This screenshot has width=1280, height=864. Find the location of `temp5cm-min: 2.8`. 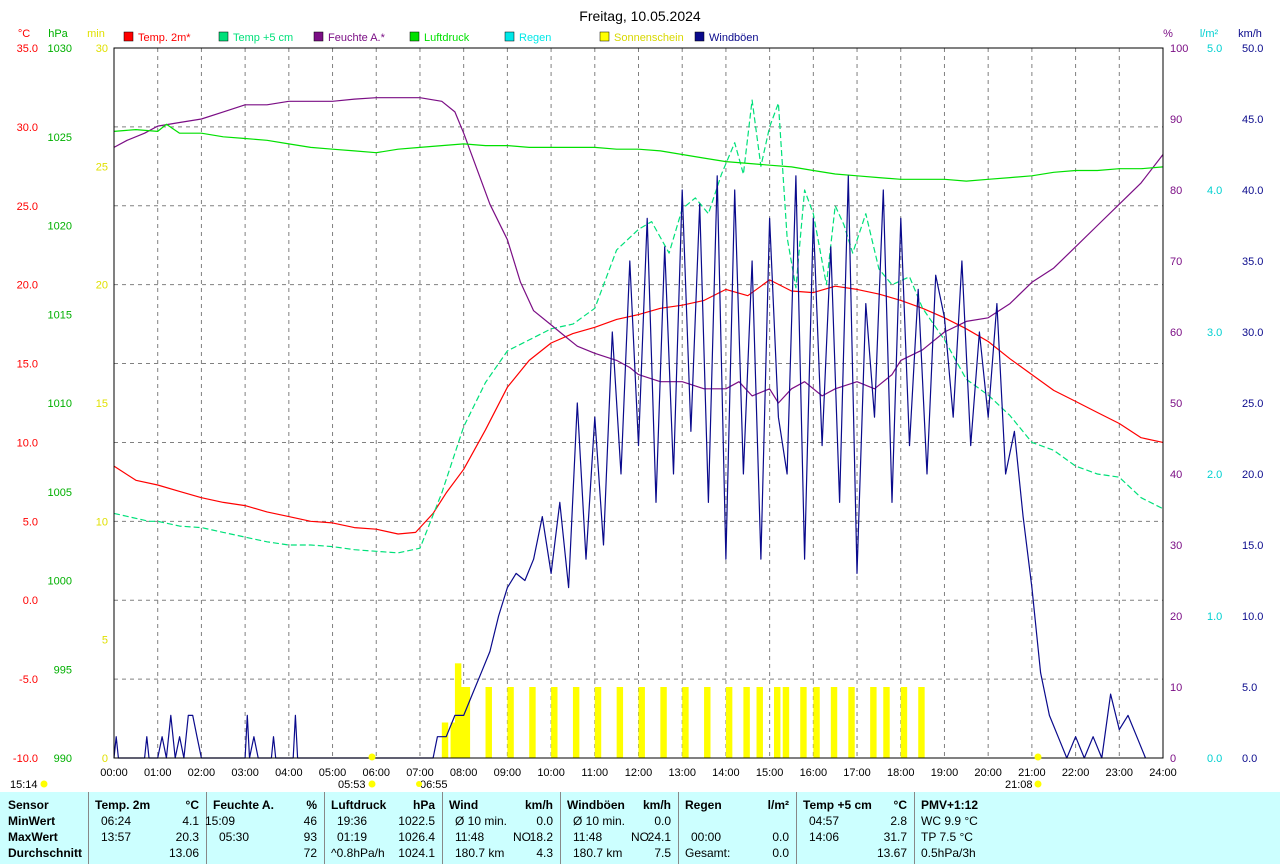

temp5cm-min: 2.8 is located at coordinates (898, 821).